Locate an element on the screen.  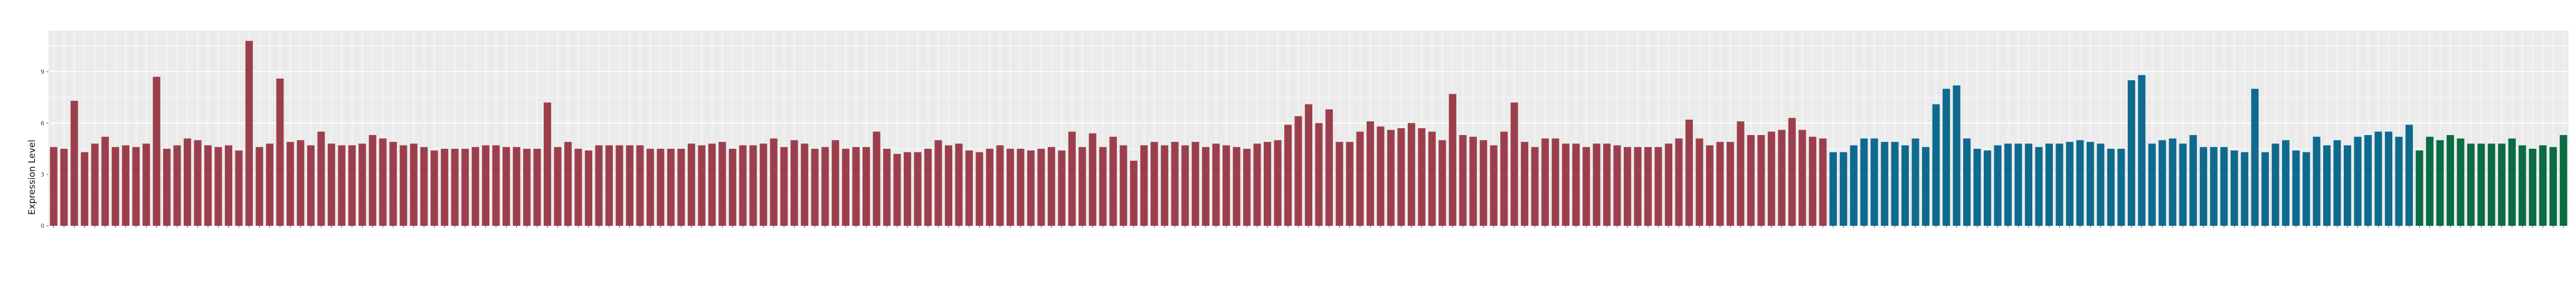
x-axis-ticks is located at coordinates (1308, 227).